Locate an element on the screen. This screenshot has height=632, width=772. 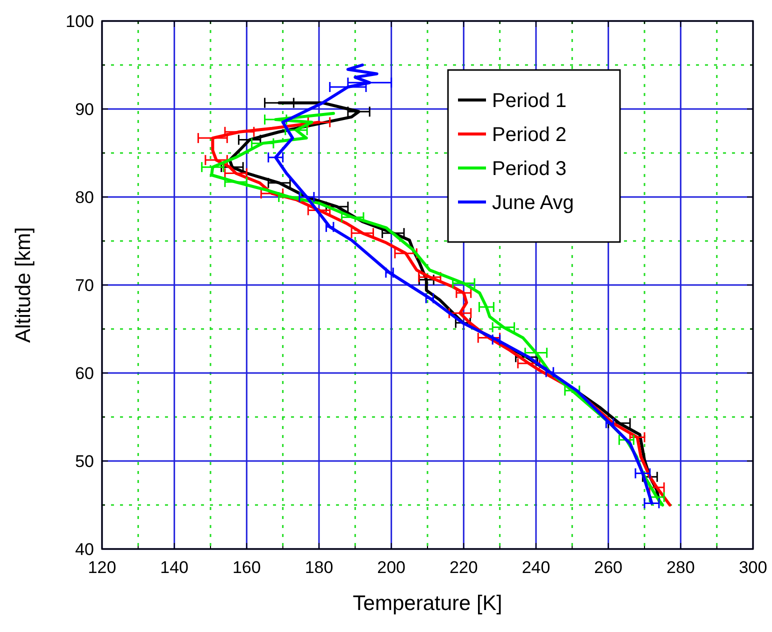
x-tick-label: 260 is located at coordinates (608, 567).